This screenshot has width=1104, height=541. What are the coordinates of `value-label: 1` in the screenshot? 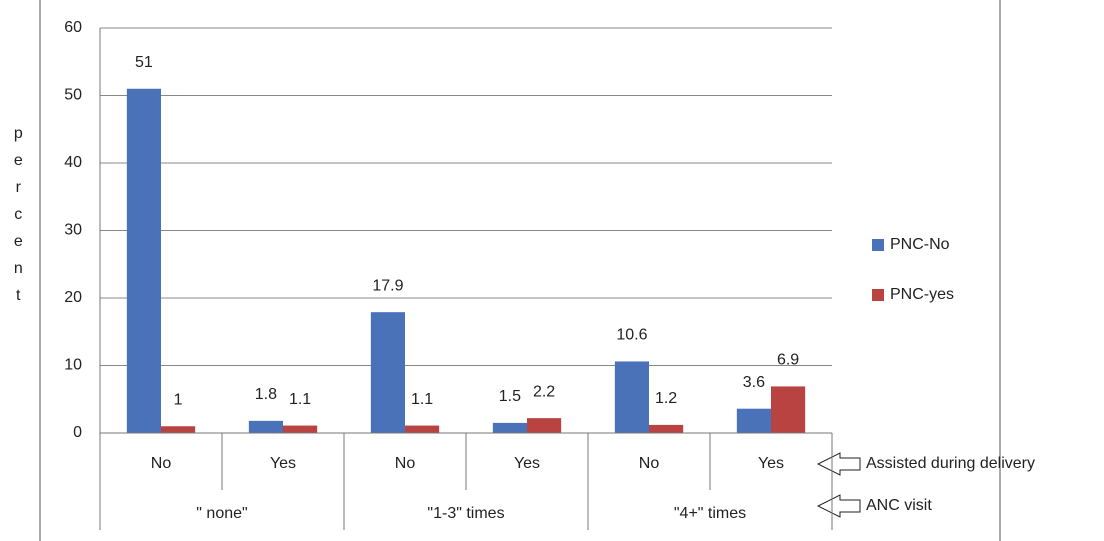 It's located at (178, 399).